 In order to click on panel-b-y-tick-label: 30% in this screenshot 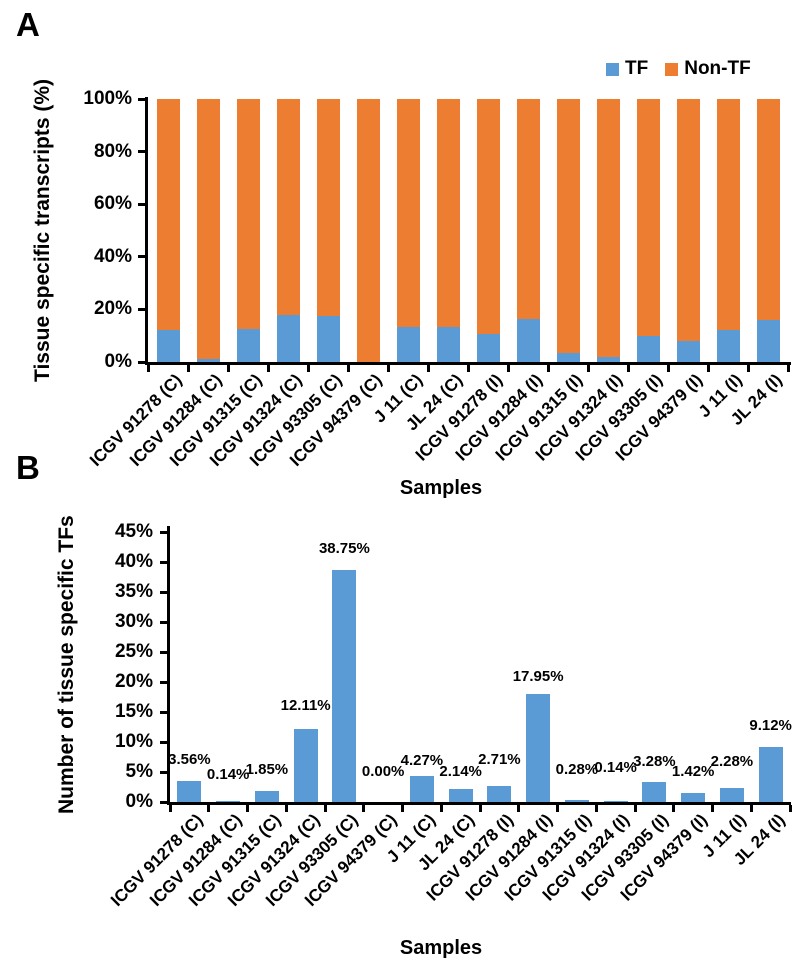, I will do `click(133, 621)`.